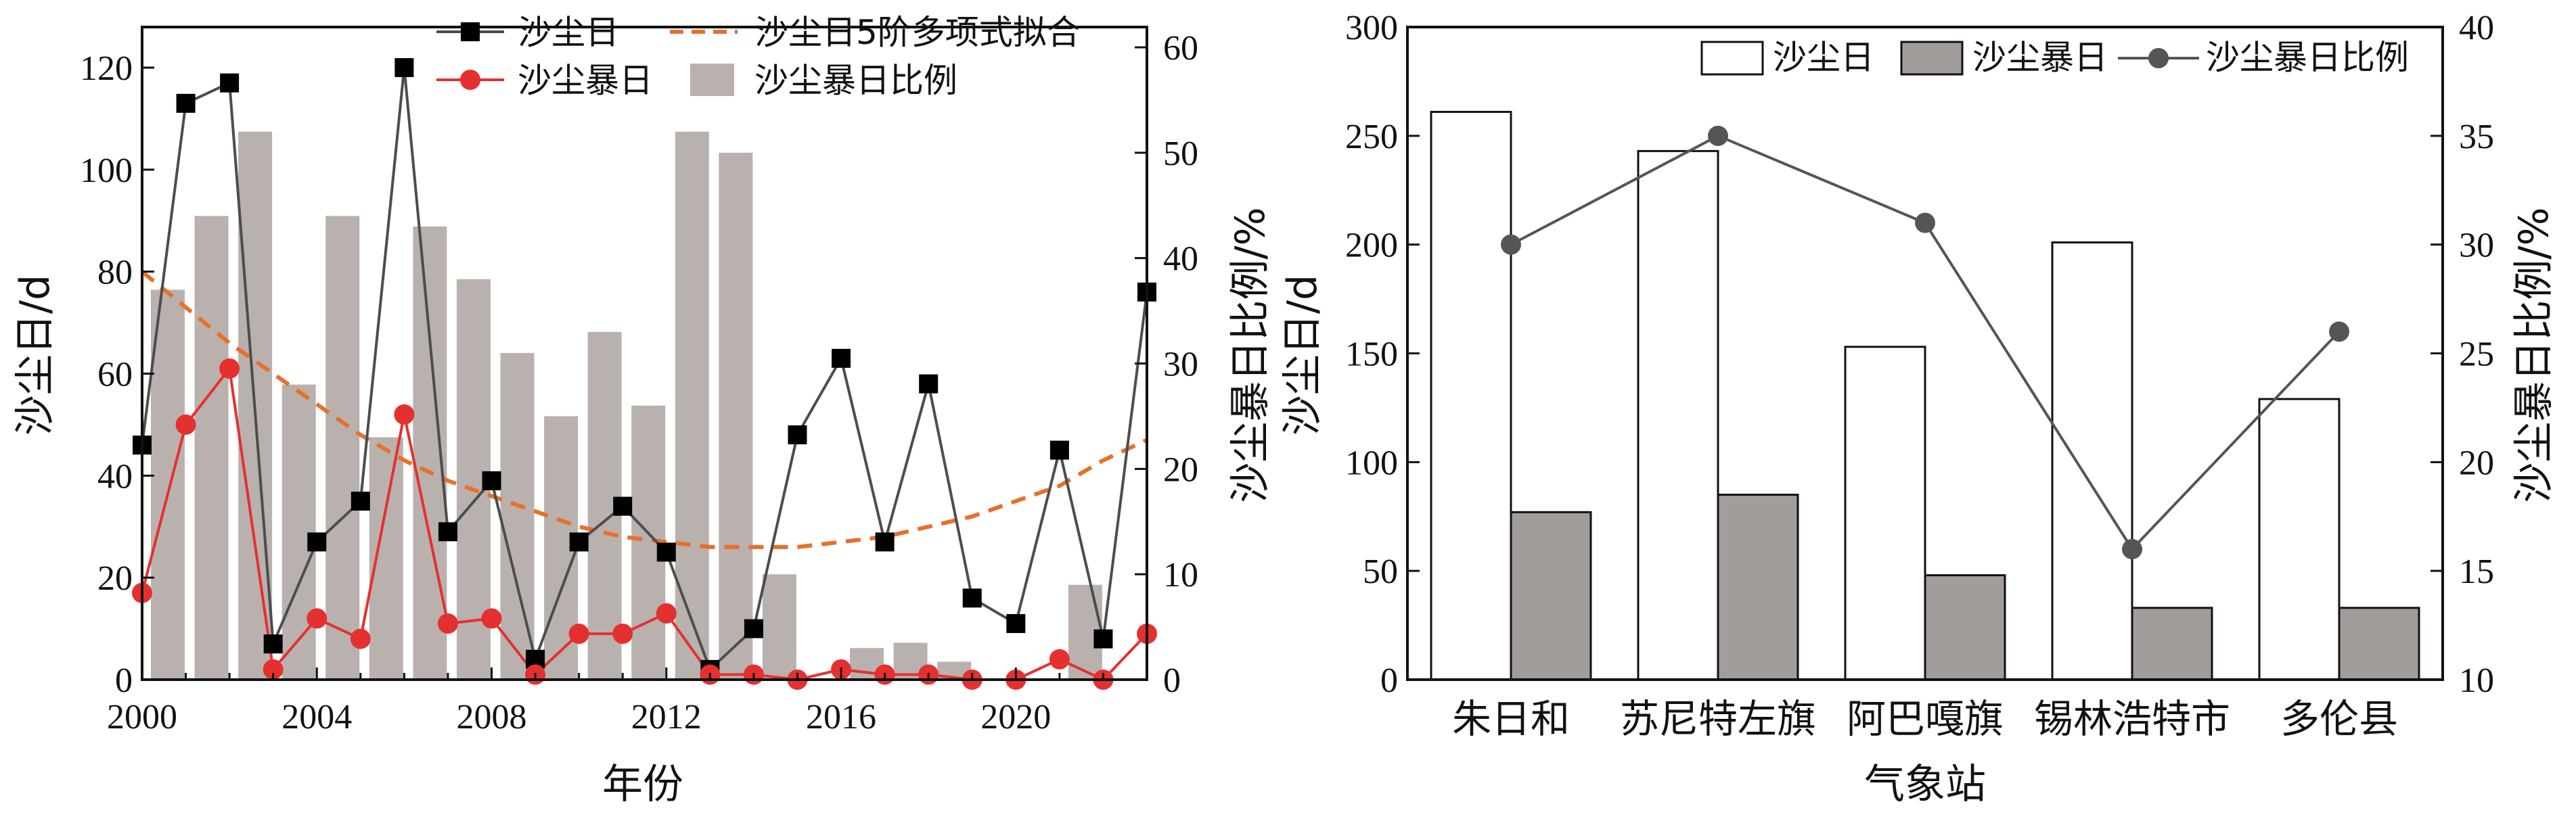 This screenshot has width=2576, height=821. I want to click on station-label: 锡林浩特市, so click(2132, 719).